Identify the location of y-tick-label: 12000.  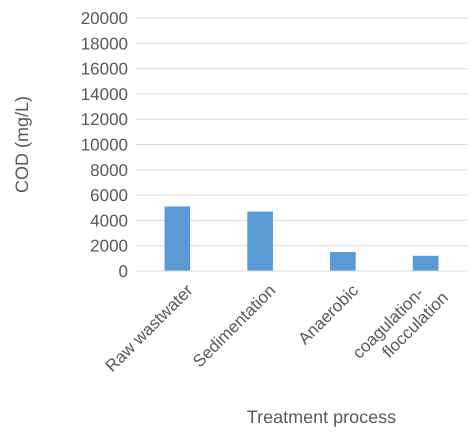
(104, 120).